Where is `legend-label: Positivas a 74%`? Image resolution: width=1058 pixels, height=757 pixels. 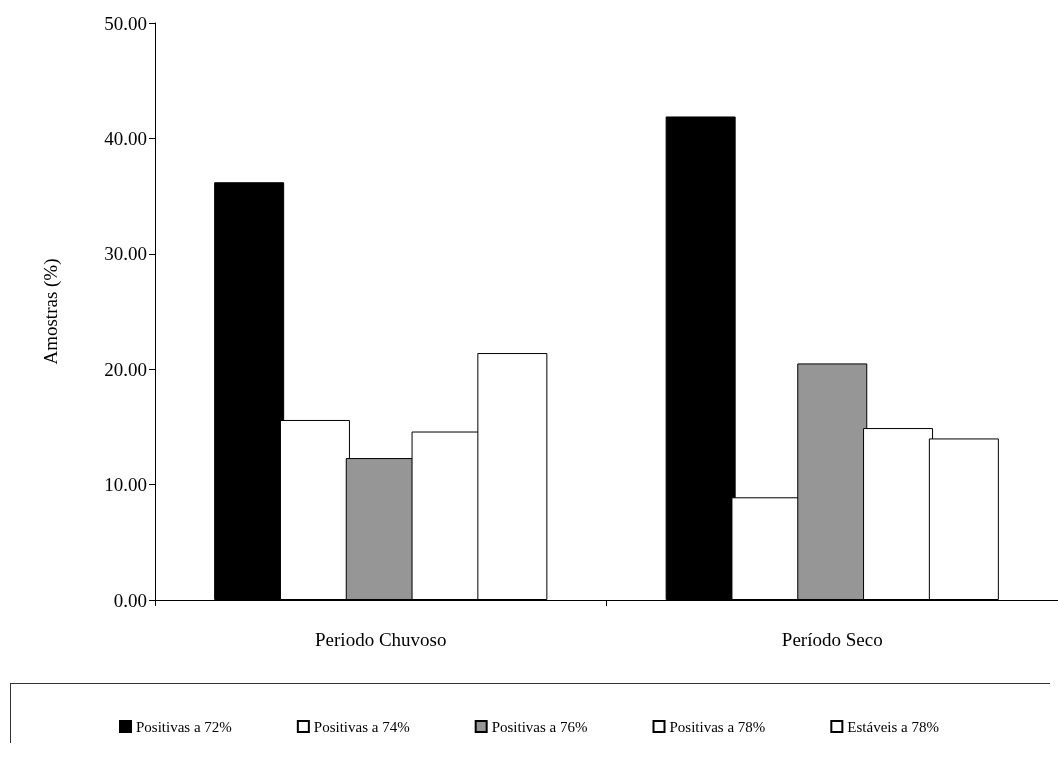
legend-label: Positivas a 74% is located at coordinates (361, 726).